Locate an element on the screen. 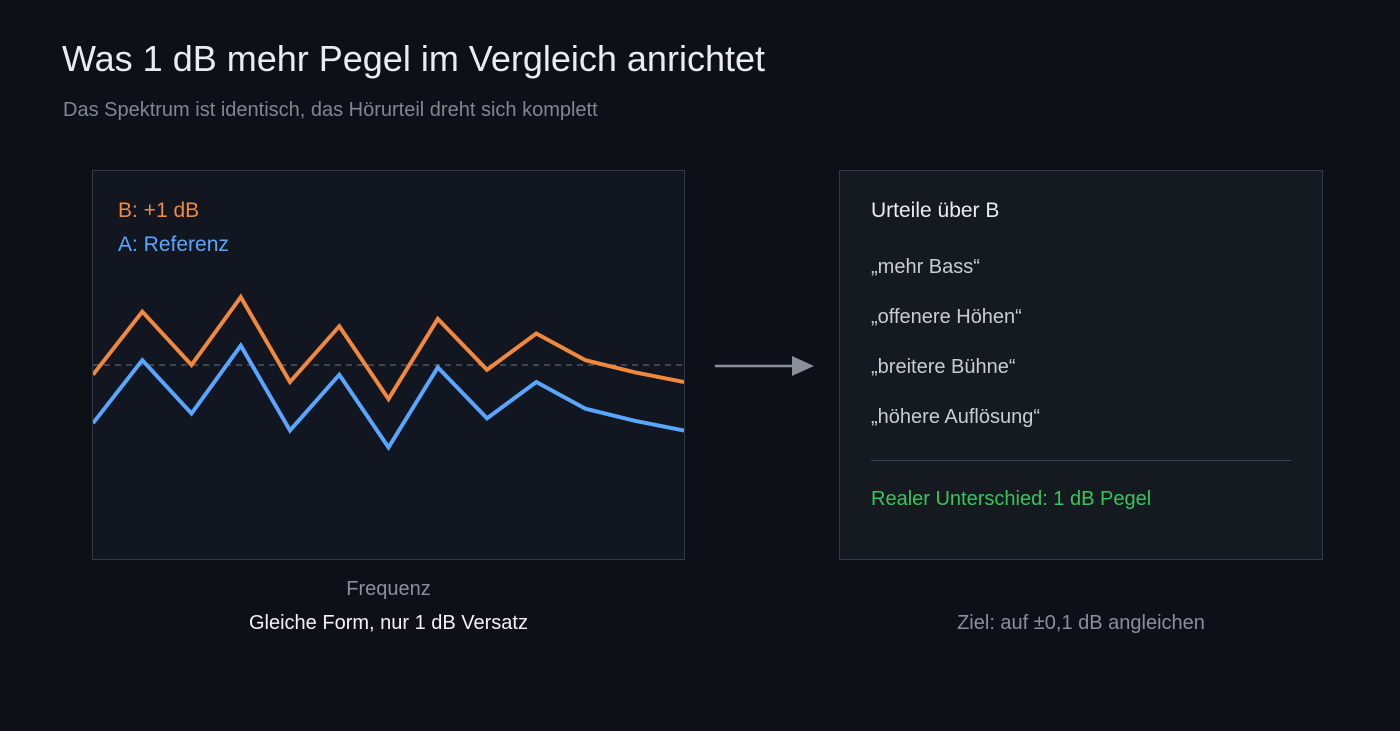 This screenshot has width=1400, height=731. legend-series-b: B: +1 dB is located at coordinates (159, 210).